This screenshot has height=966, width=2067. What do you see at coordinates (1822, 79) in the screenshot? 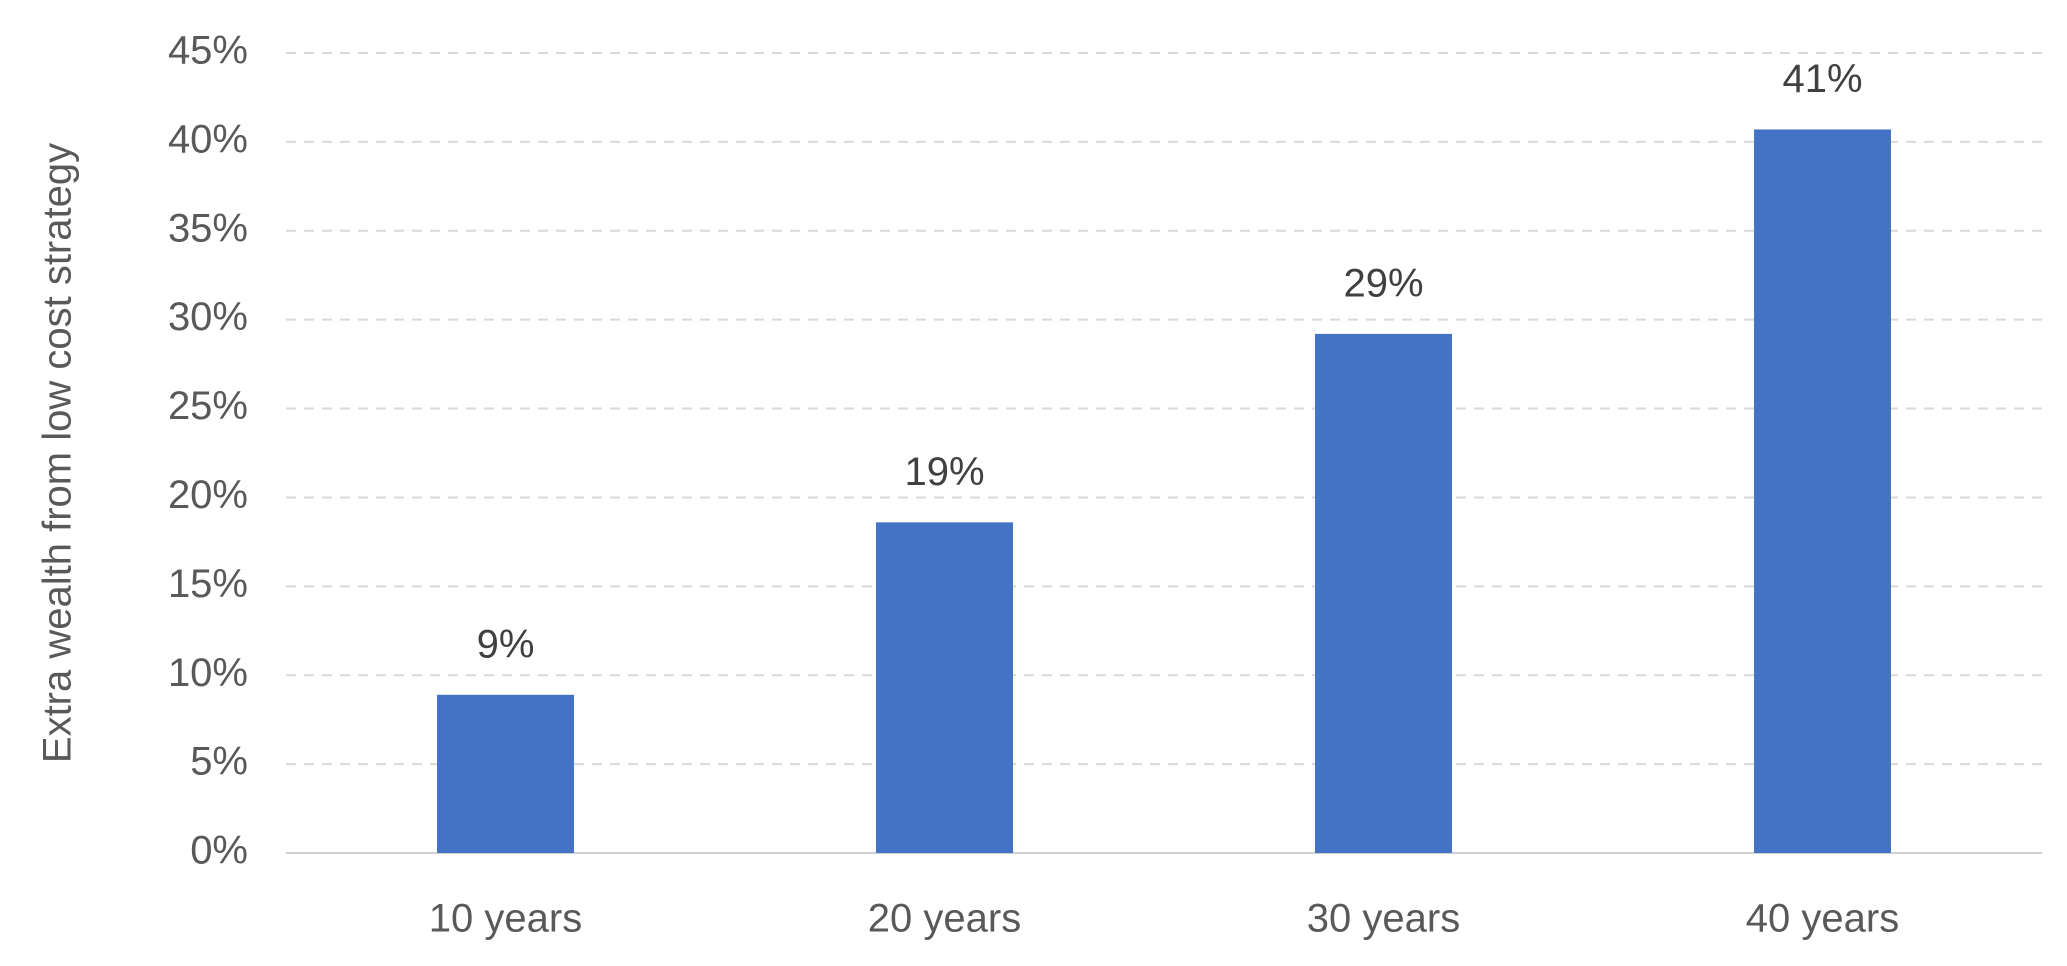
I see `data-label: 41%` at bounding box center [1822, 79].